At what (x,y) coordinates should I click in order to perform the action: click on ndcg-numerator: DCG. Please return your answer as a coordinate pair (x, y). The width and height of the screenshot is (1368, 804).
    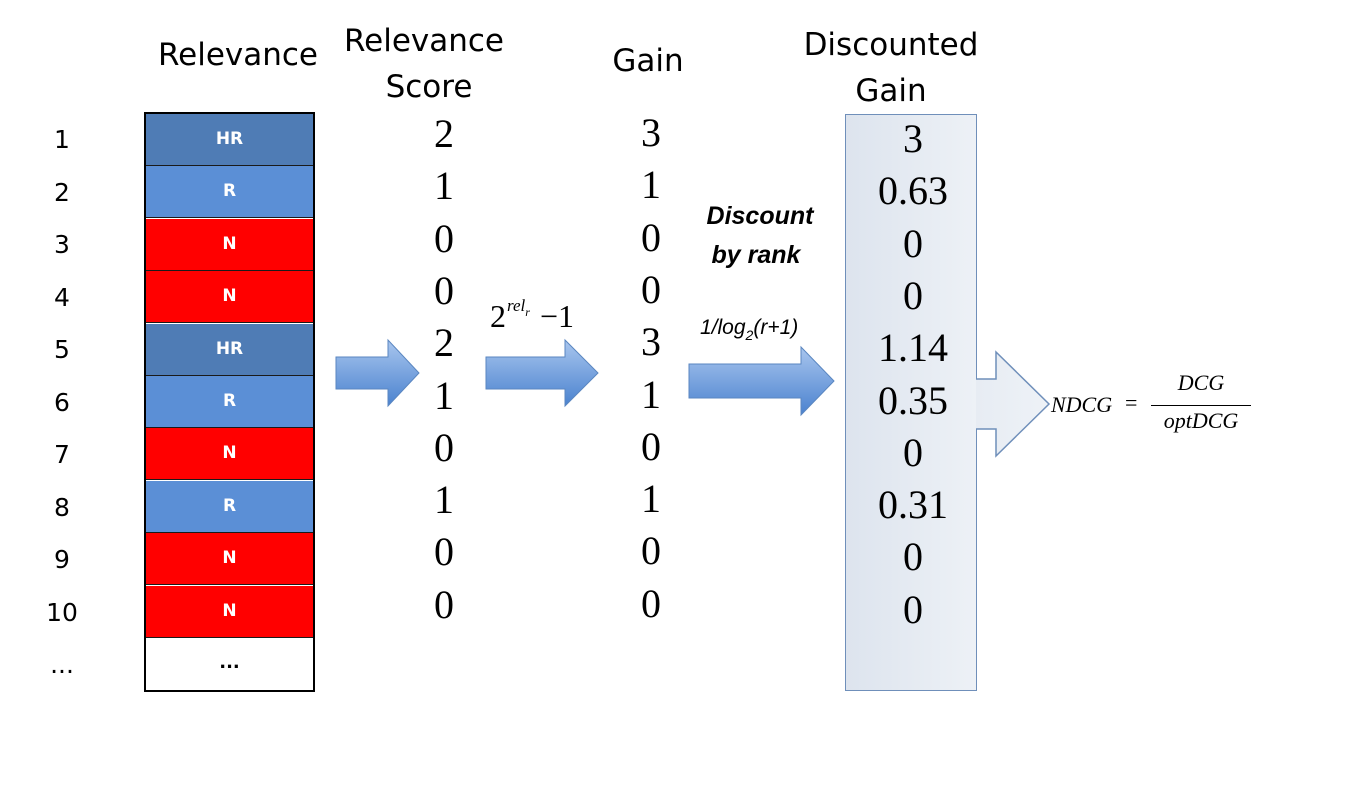
    Looking at the image, I should click on (1201, 382).